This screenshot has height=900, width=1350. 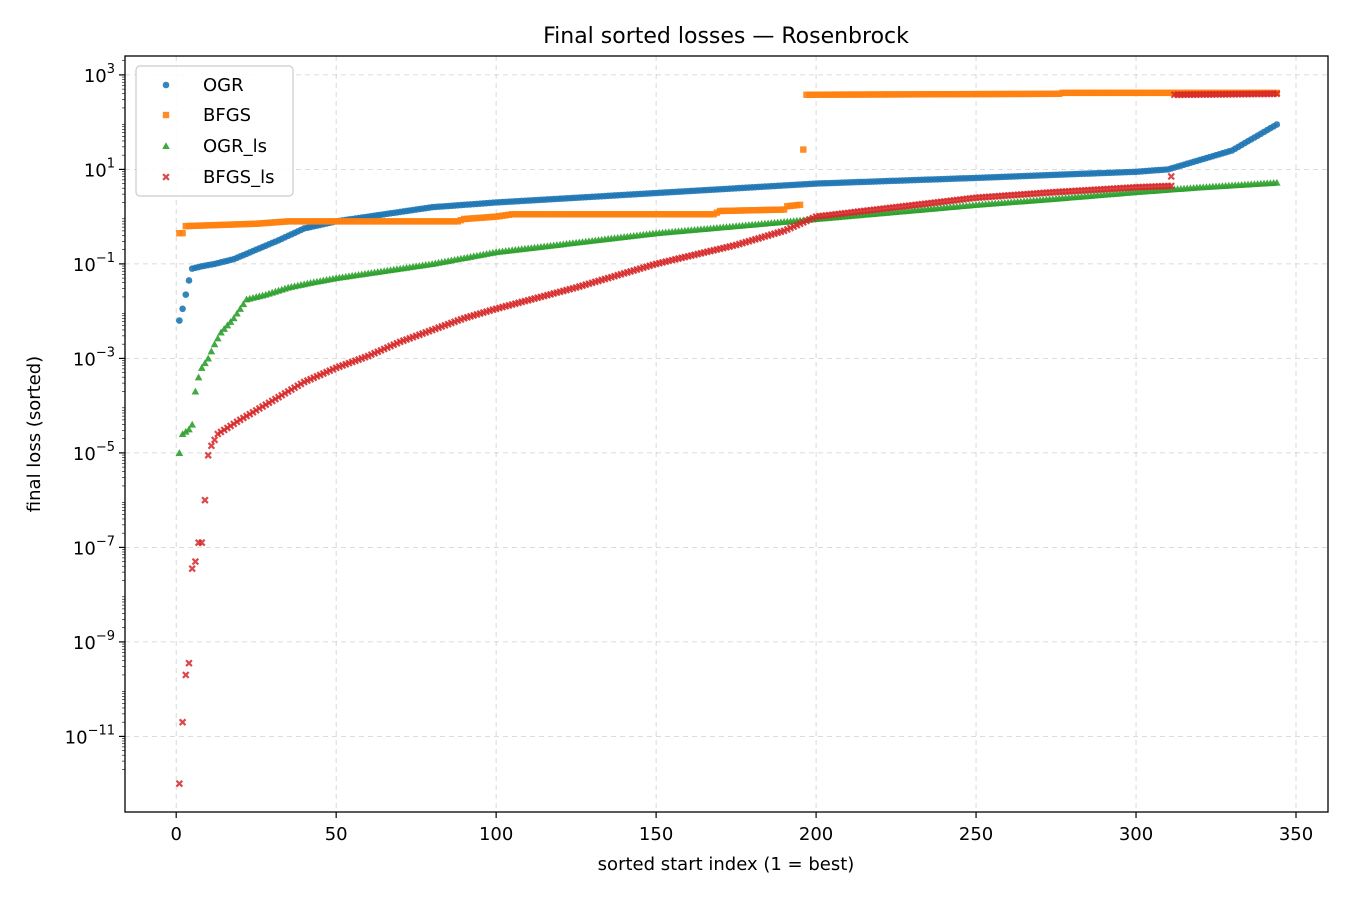 I want to click on legend: OGR BFGS OGR_ls BFGS_ls, so click(x=214, y=131).